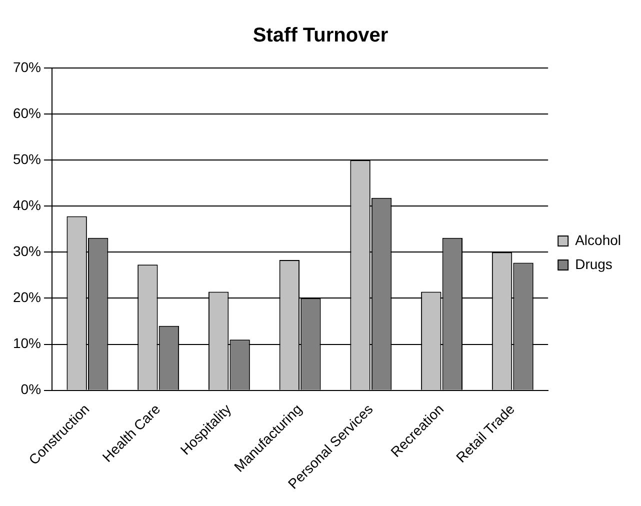 This screenshot has height=506, width=641. I want to click on legend-label: Alcohol, so click(598, 240).